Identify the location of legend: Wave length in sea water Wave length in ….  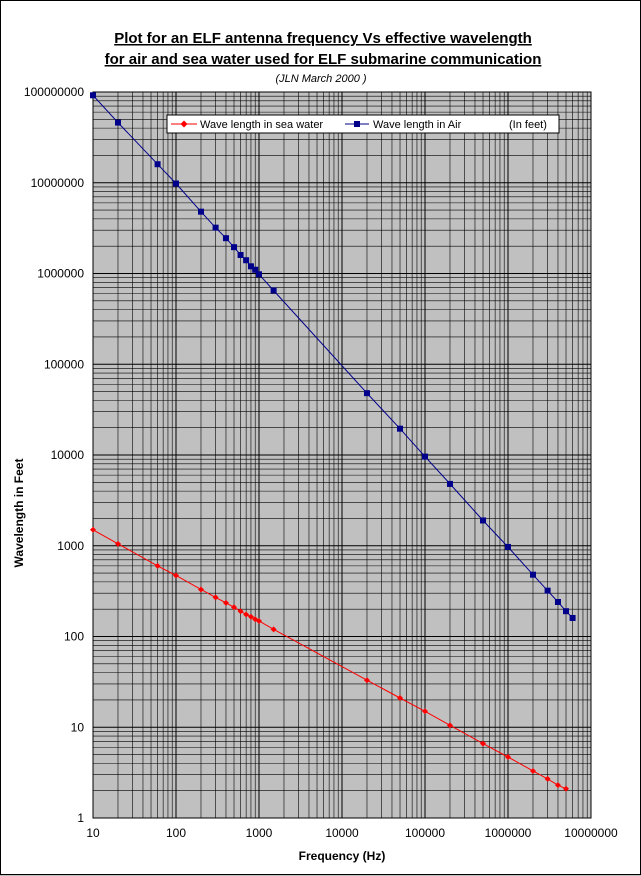
(363, 124).